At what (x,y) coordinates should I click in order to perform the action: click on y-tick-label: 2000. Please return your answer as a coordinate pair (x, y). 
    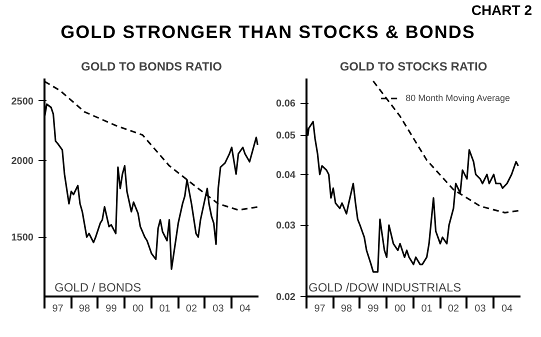
    Looking at the image, I should click on (22, 161).